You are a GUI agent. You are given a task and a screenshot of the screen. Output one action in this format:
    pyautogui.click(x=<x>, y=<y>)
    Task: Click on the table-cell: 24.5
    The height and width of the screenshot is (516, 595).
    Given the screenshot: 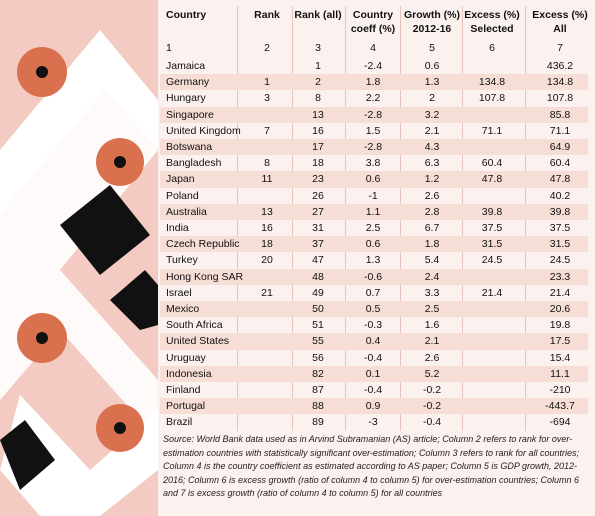 What is the action you would take?
    pyautogui.click(x=560, y=260)
    